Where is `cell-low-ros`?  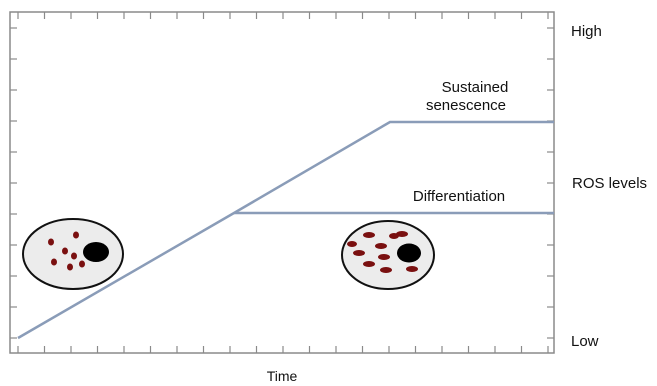
cell-low-ros is located at coordinates (73, 254).